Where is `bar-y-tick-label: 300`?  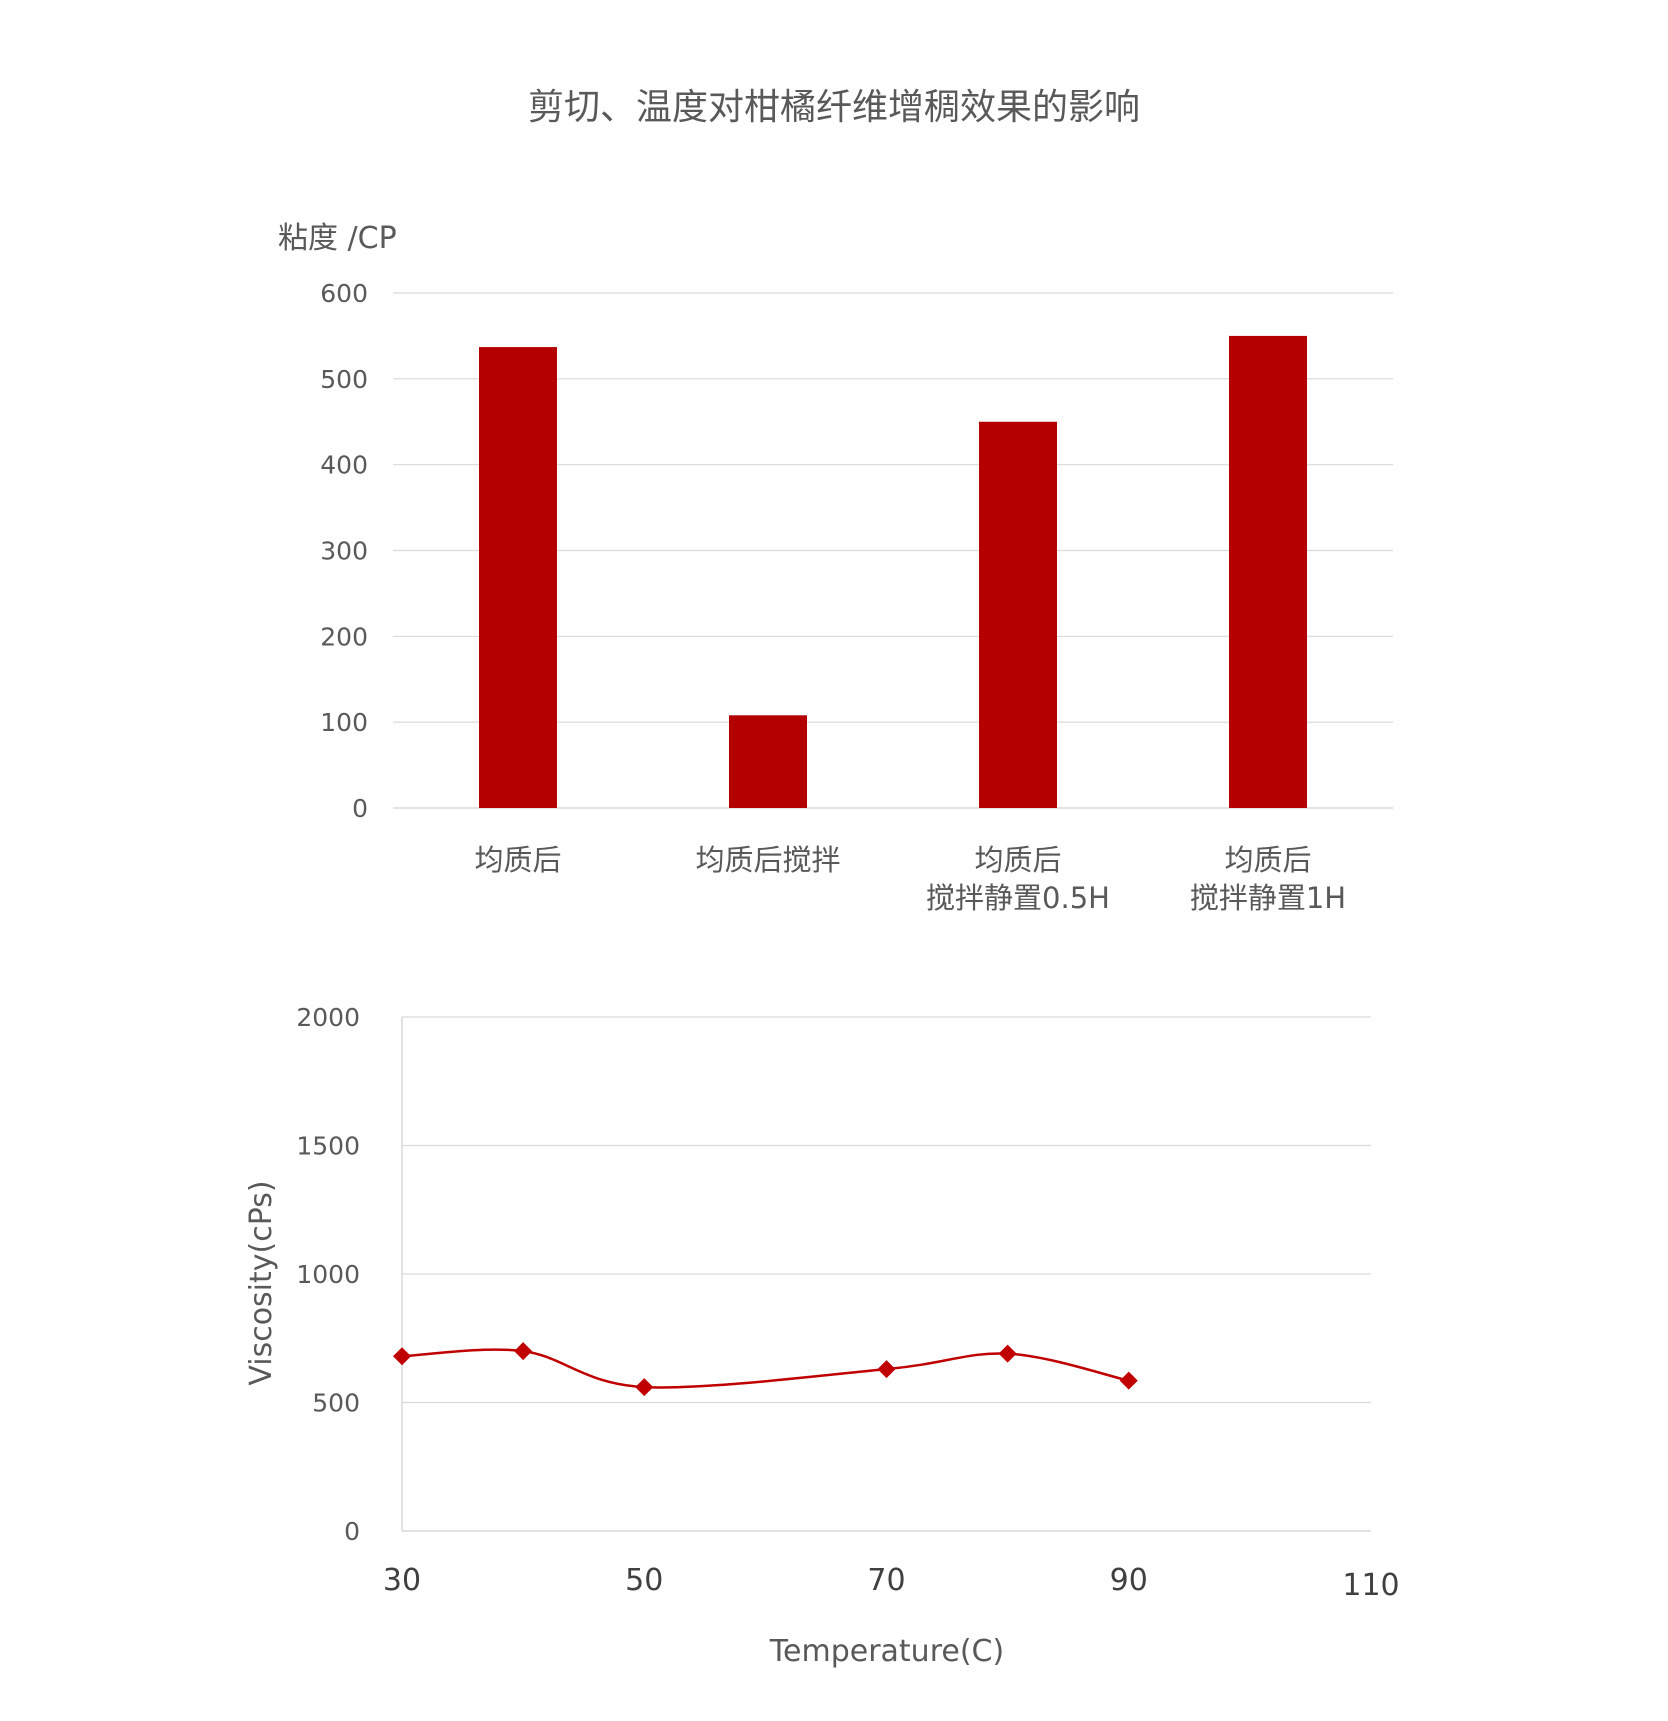
bar-y-tick-label: 300 is located at coordinates (344, 551).